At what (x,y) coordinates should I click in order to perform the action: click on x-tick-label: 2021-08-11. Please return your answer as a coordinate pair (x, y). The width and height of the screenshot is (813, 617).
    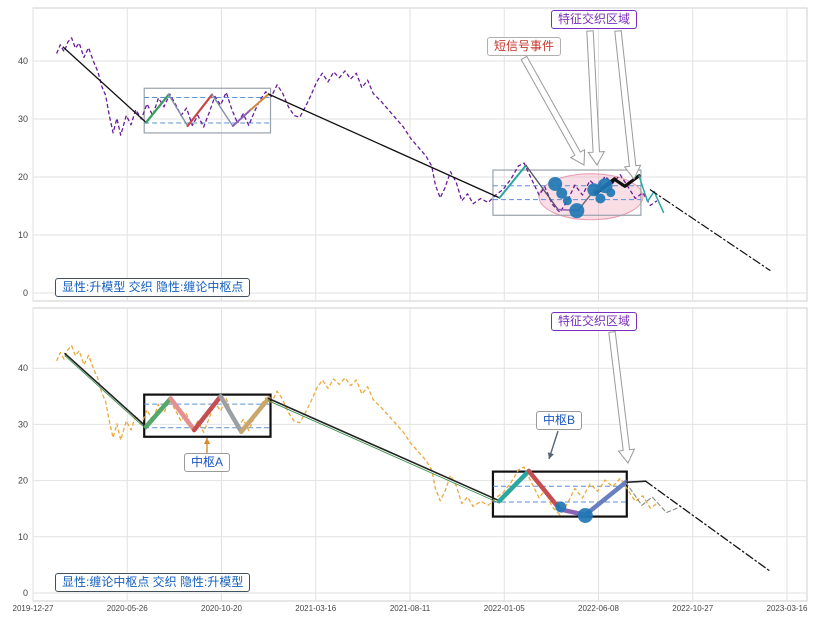
    Looking at the image, I should click on (410, 608).